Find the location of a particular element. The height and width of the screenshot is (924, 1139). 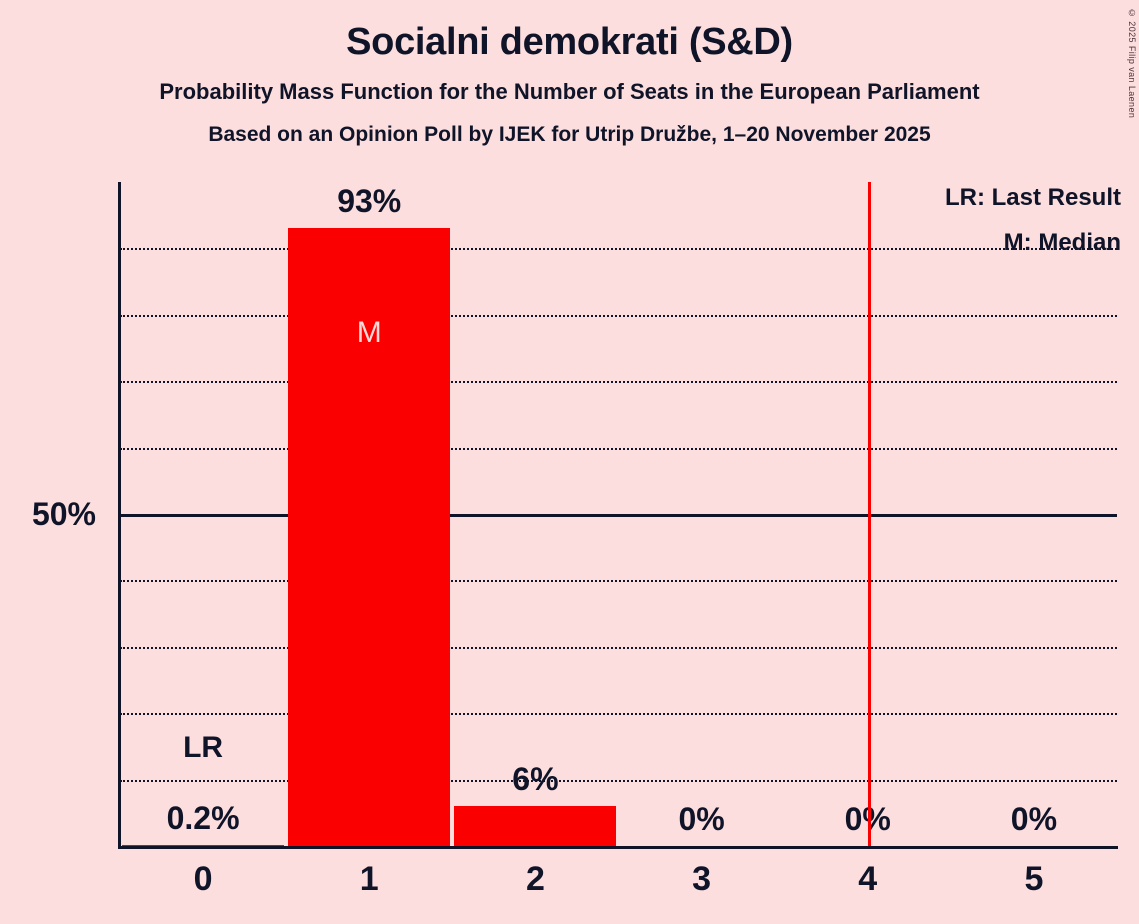

x-axis-line is located at coordinates (618, 847).